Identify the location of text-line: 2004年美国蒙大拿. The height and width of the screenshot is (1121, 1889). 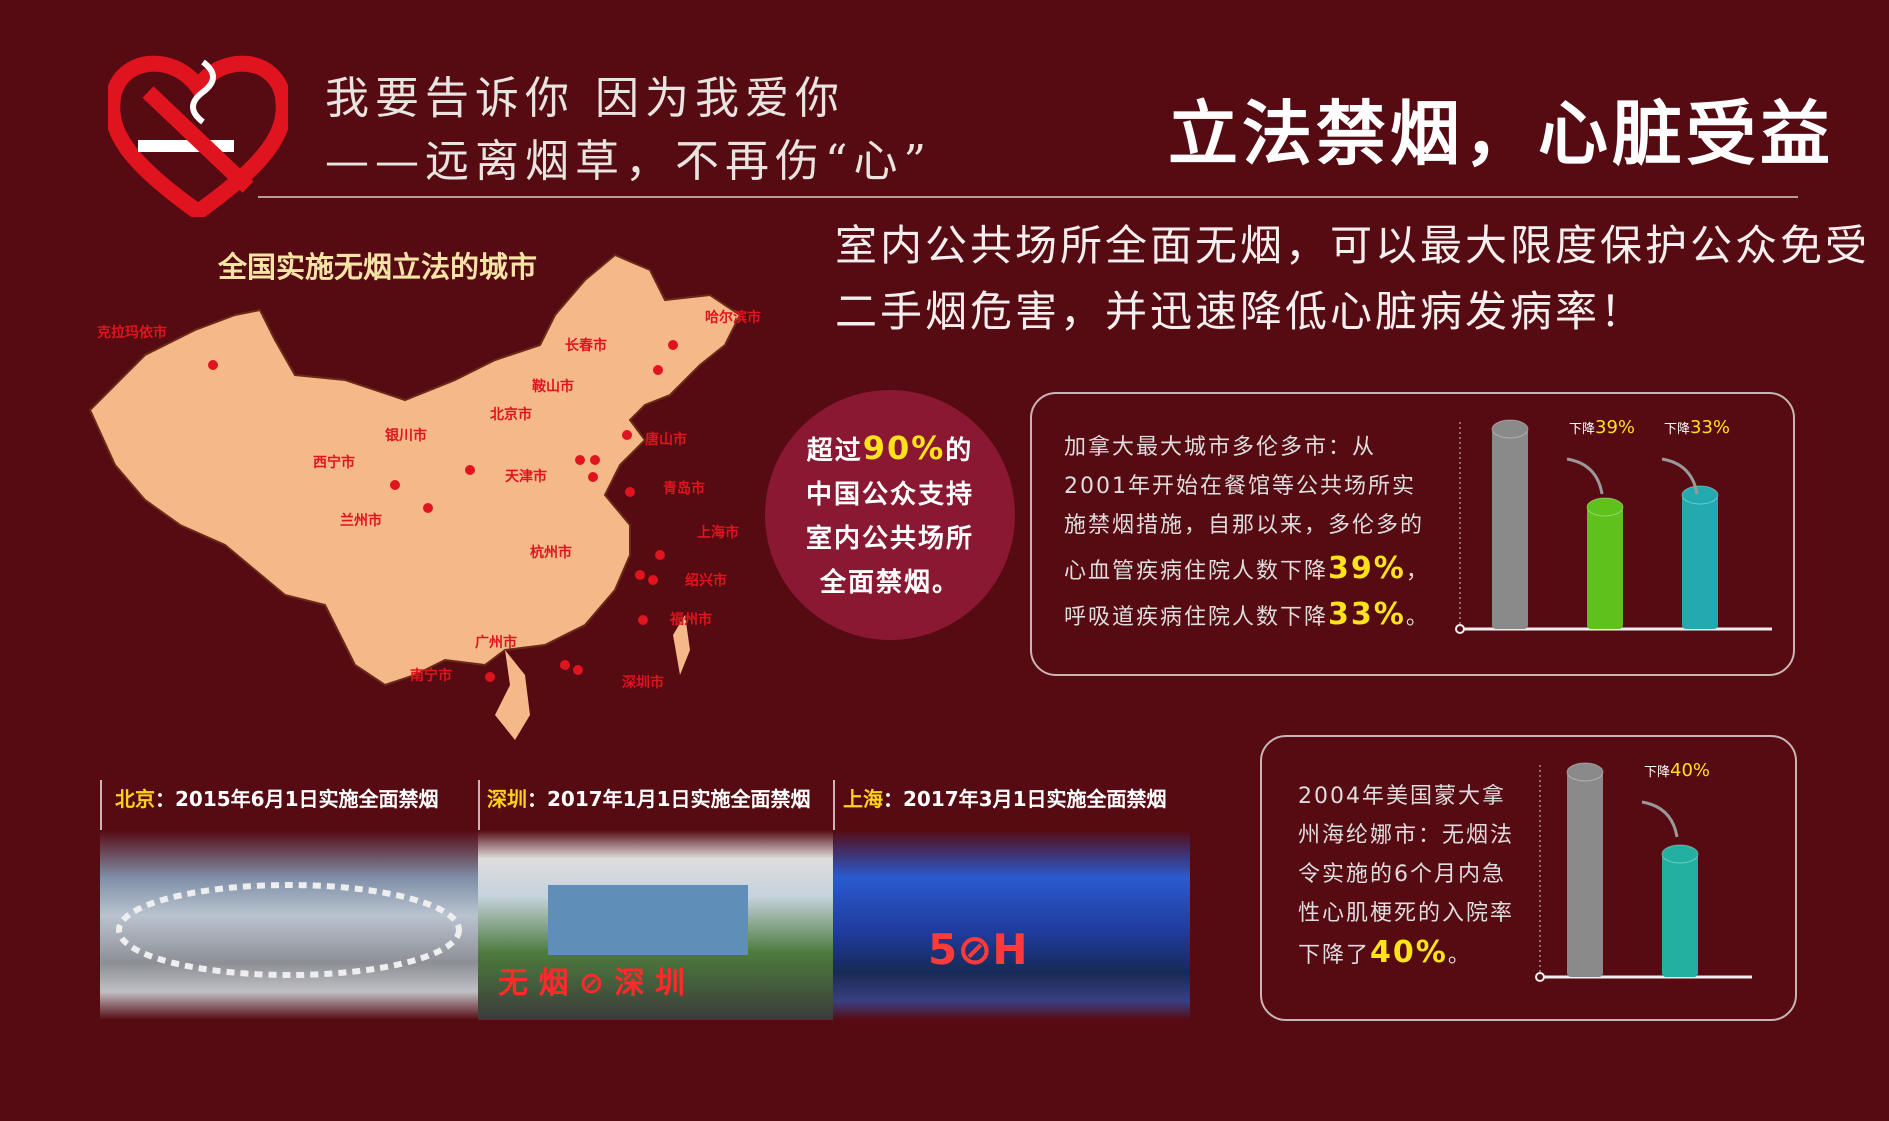
(1402, 796).